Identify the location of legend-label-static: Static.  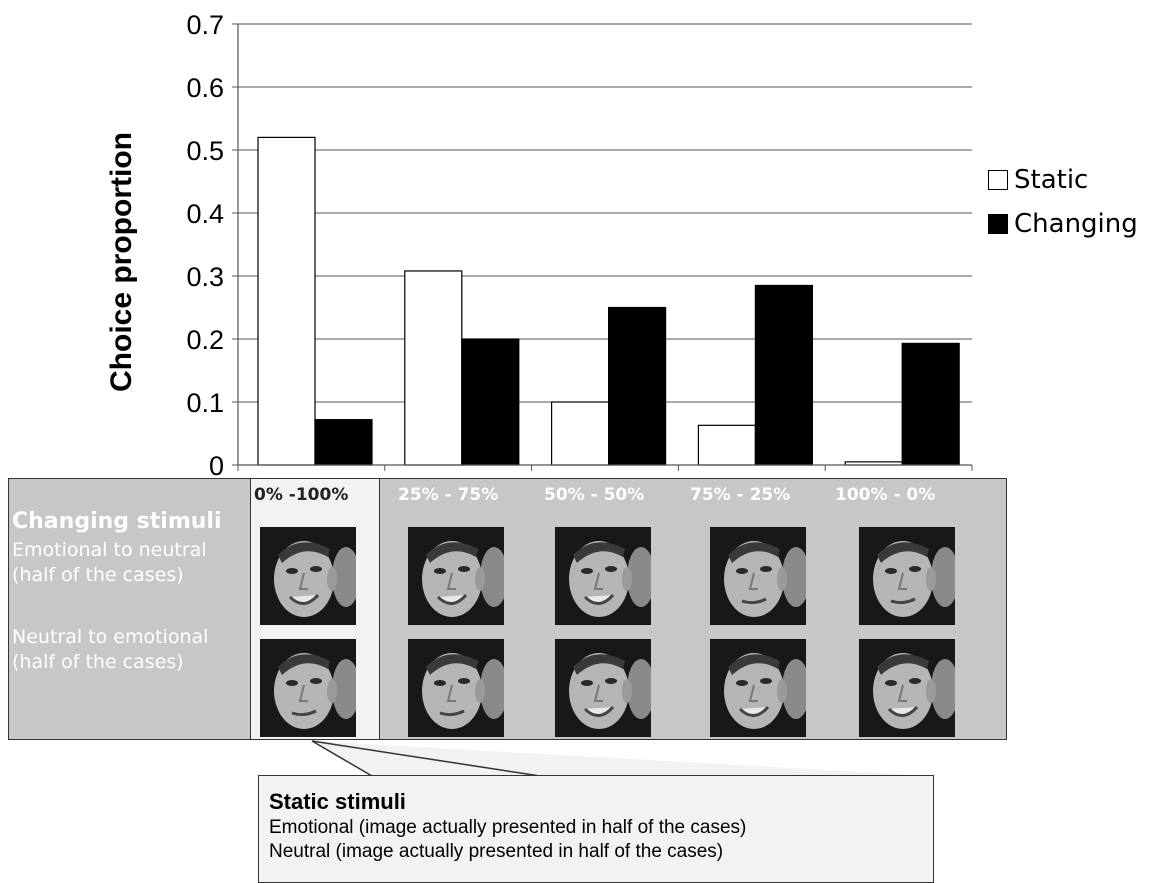
(1051, 180).